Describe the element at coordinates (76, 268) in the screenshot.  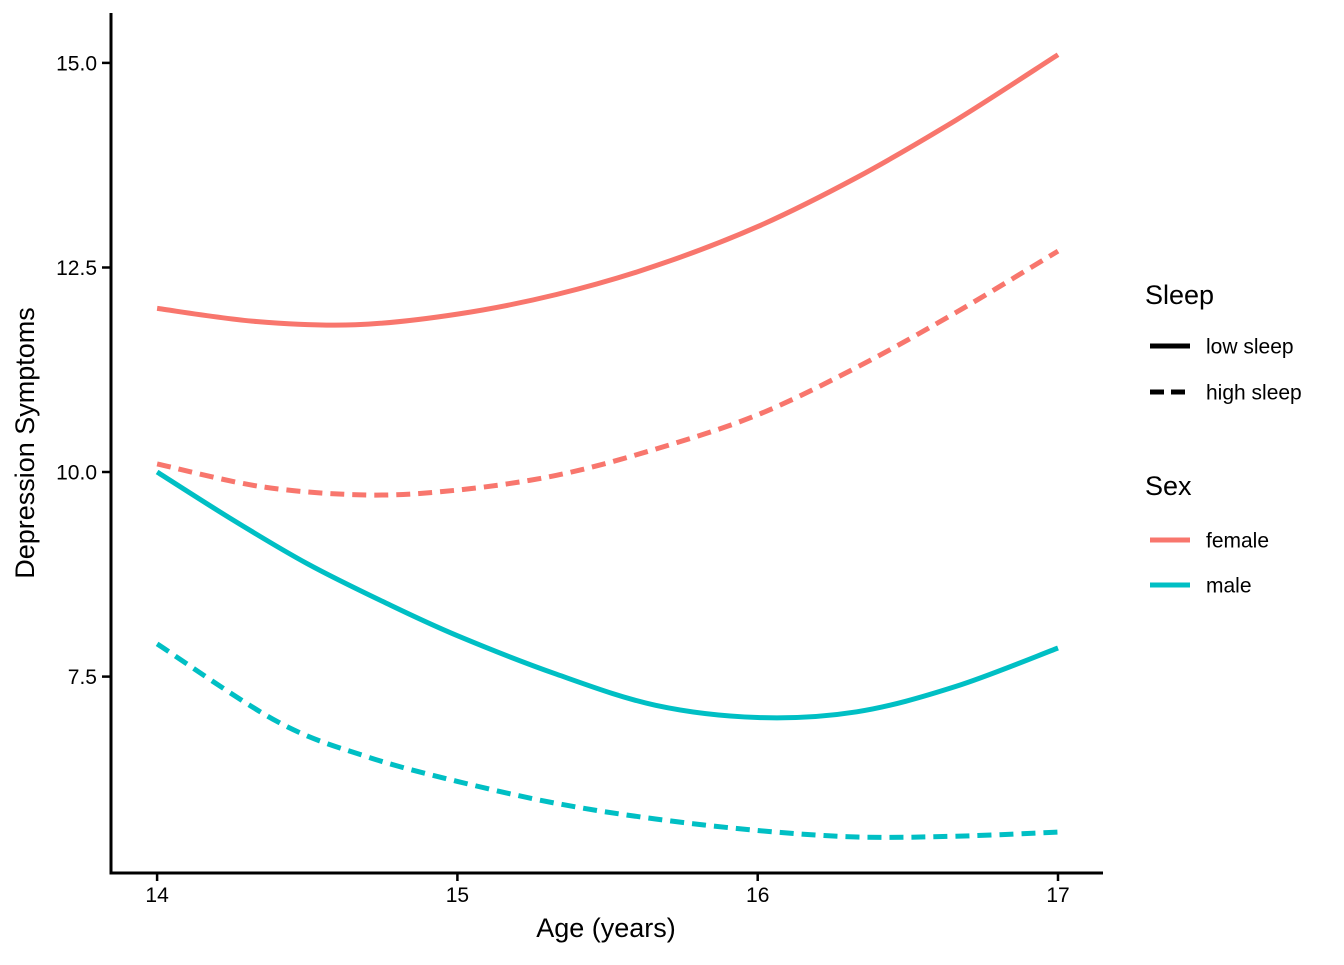
I see `y-tick-label: 12.5` at that location.